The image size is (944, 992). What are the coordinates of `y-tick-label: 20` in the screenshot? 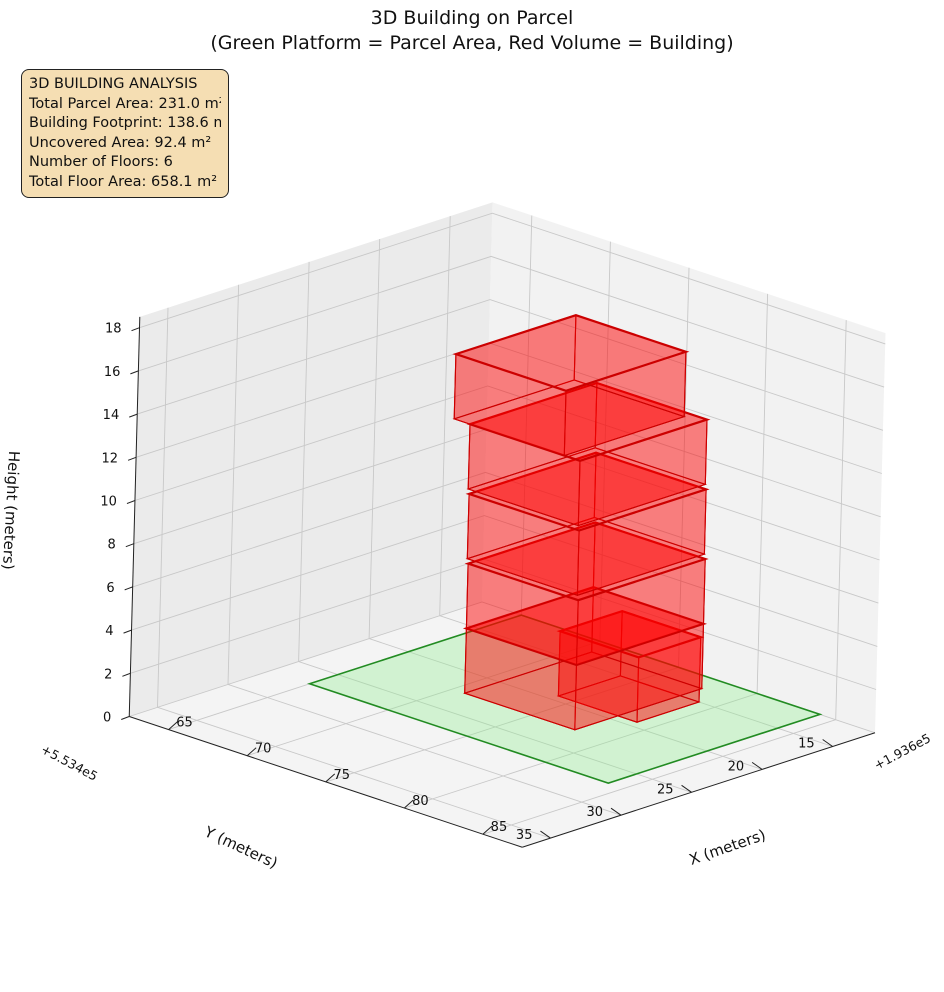 It's located at (736, 766).